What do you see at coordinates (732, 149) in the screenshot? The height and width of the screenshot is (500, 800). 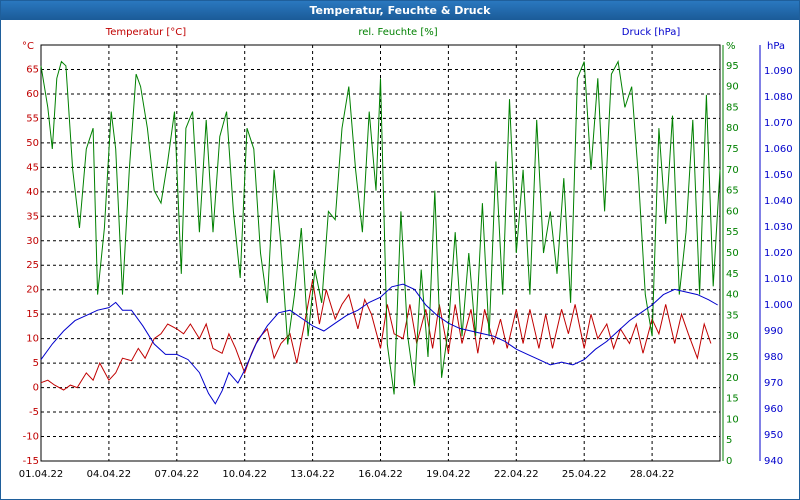 I see `humidity-tick-label: 75` at bounding box center [732, 149].